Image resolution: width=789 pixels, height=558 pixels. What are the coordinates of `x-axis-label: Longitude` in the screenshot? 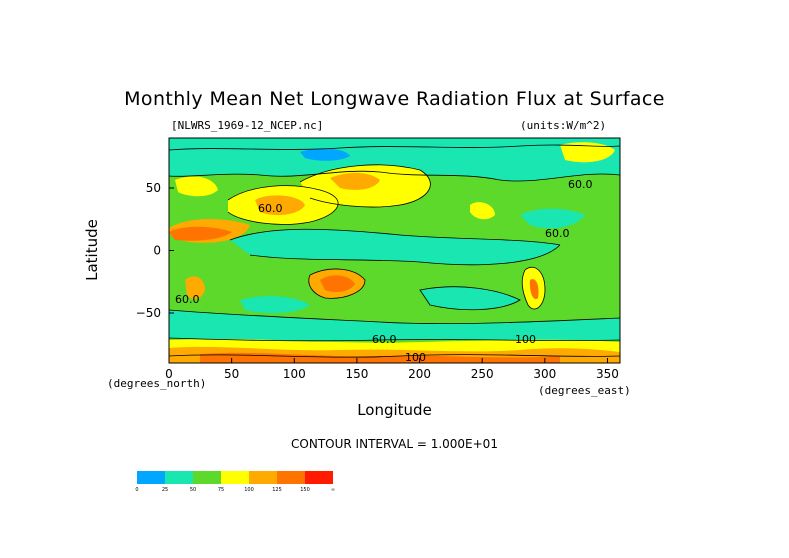 It's located at (394, 410).